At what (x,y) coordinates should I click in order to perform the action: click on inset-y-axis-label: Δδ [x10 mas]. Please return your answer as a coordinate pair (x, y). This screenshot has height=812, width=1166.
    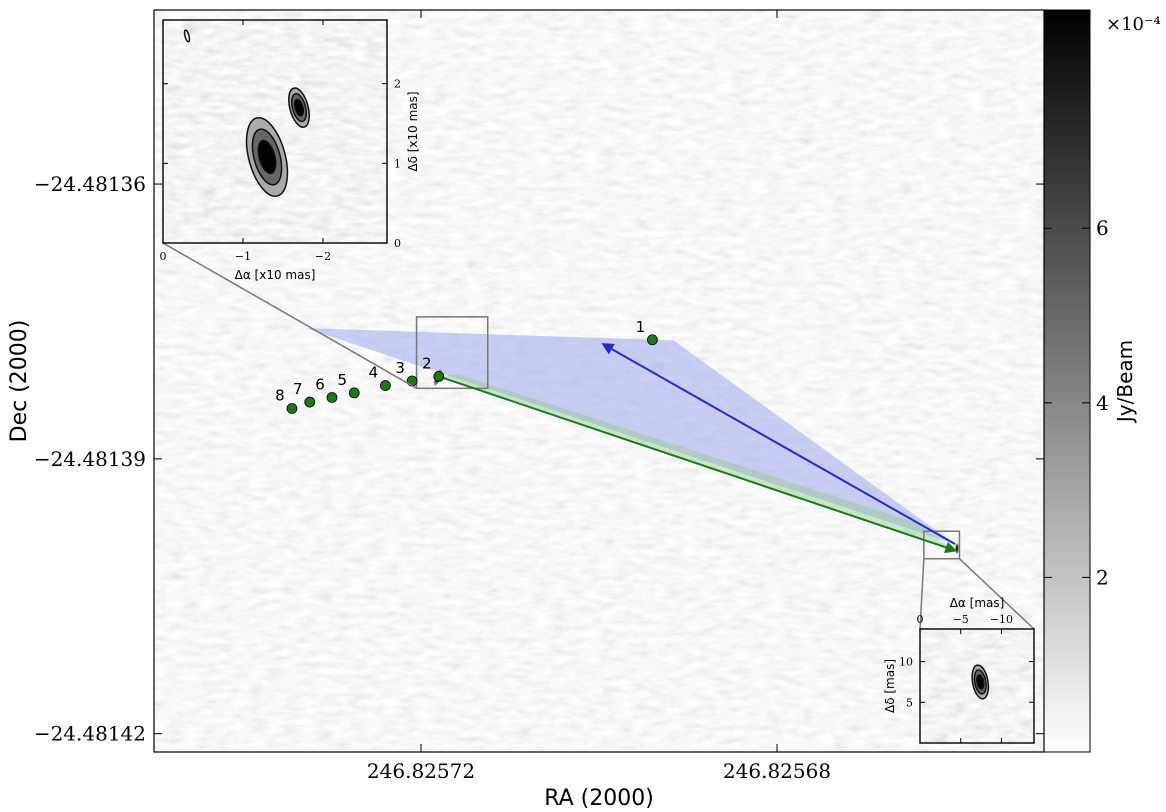
    Looking at the image, I should click on (413, 131).